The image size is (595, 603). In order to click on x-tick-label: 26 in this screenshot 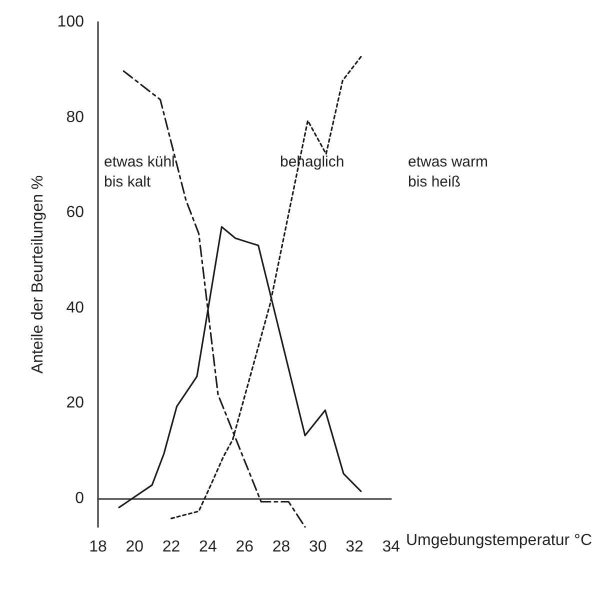, I will do `click(245, 547)`.